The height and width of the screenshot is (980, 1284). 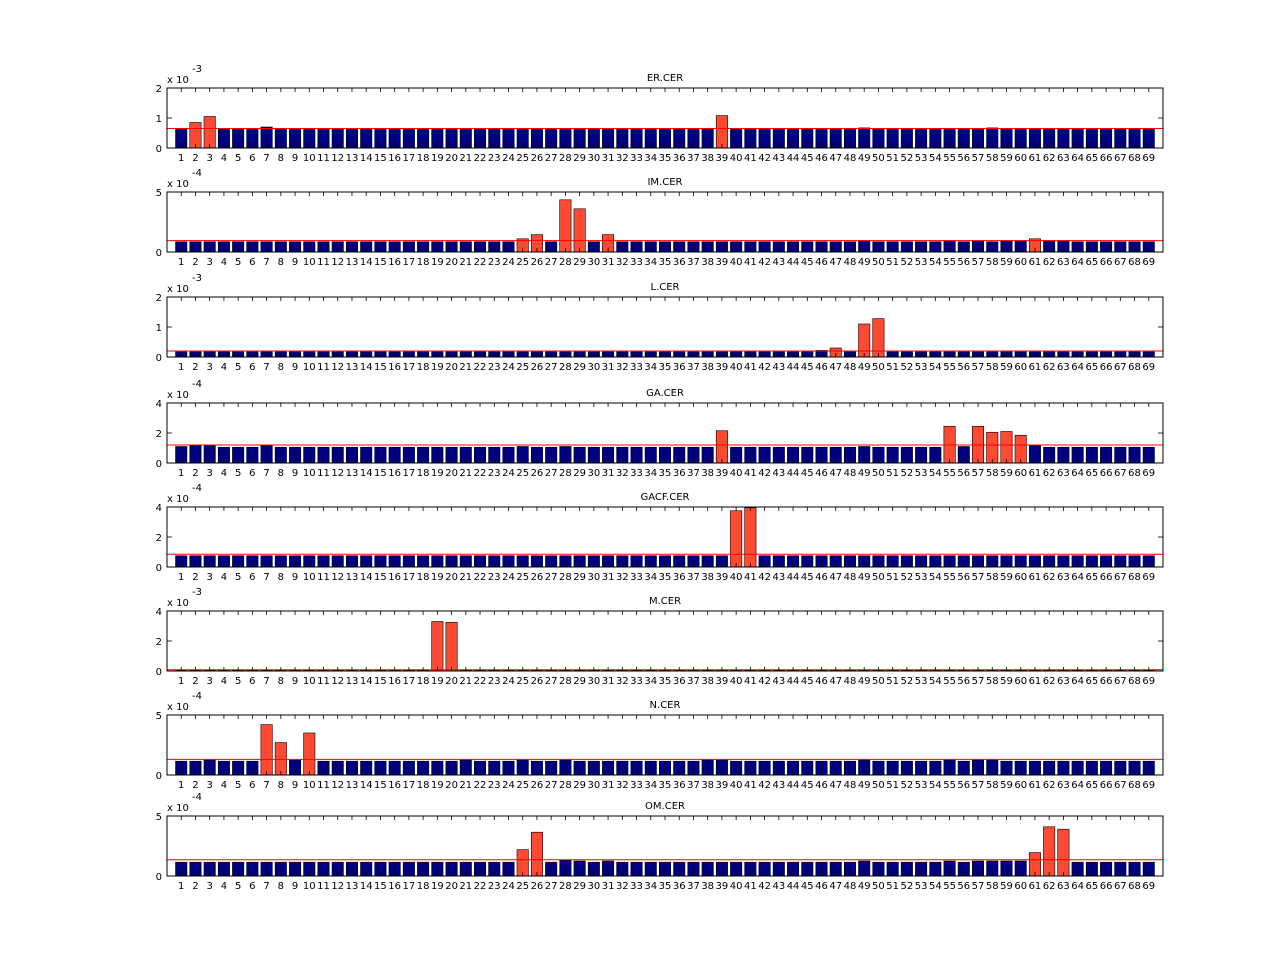 I want to click on x-tick-label: 32, so click(x=622, y=886).